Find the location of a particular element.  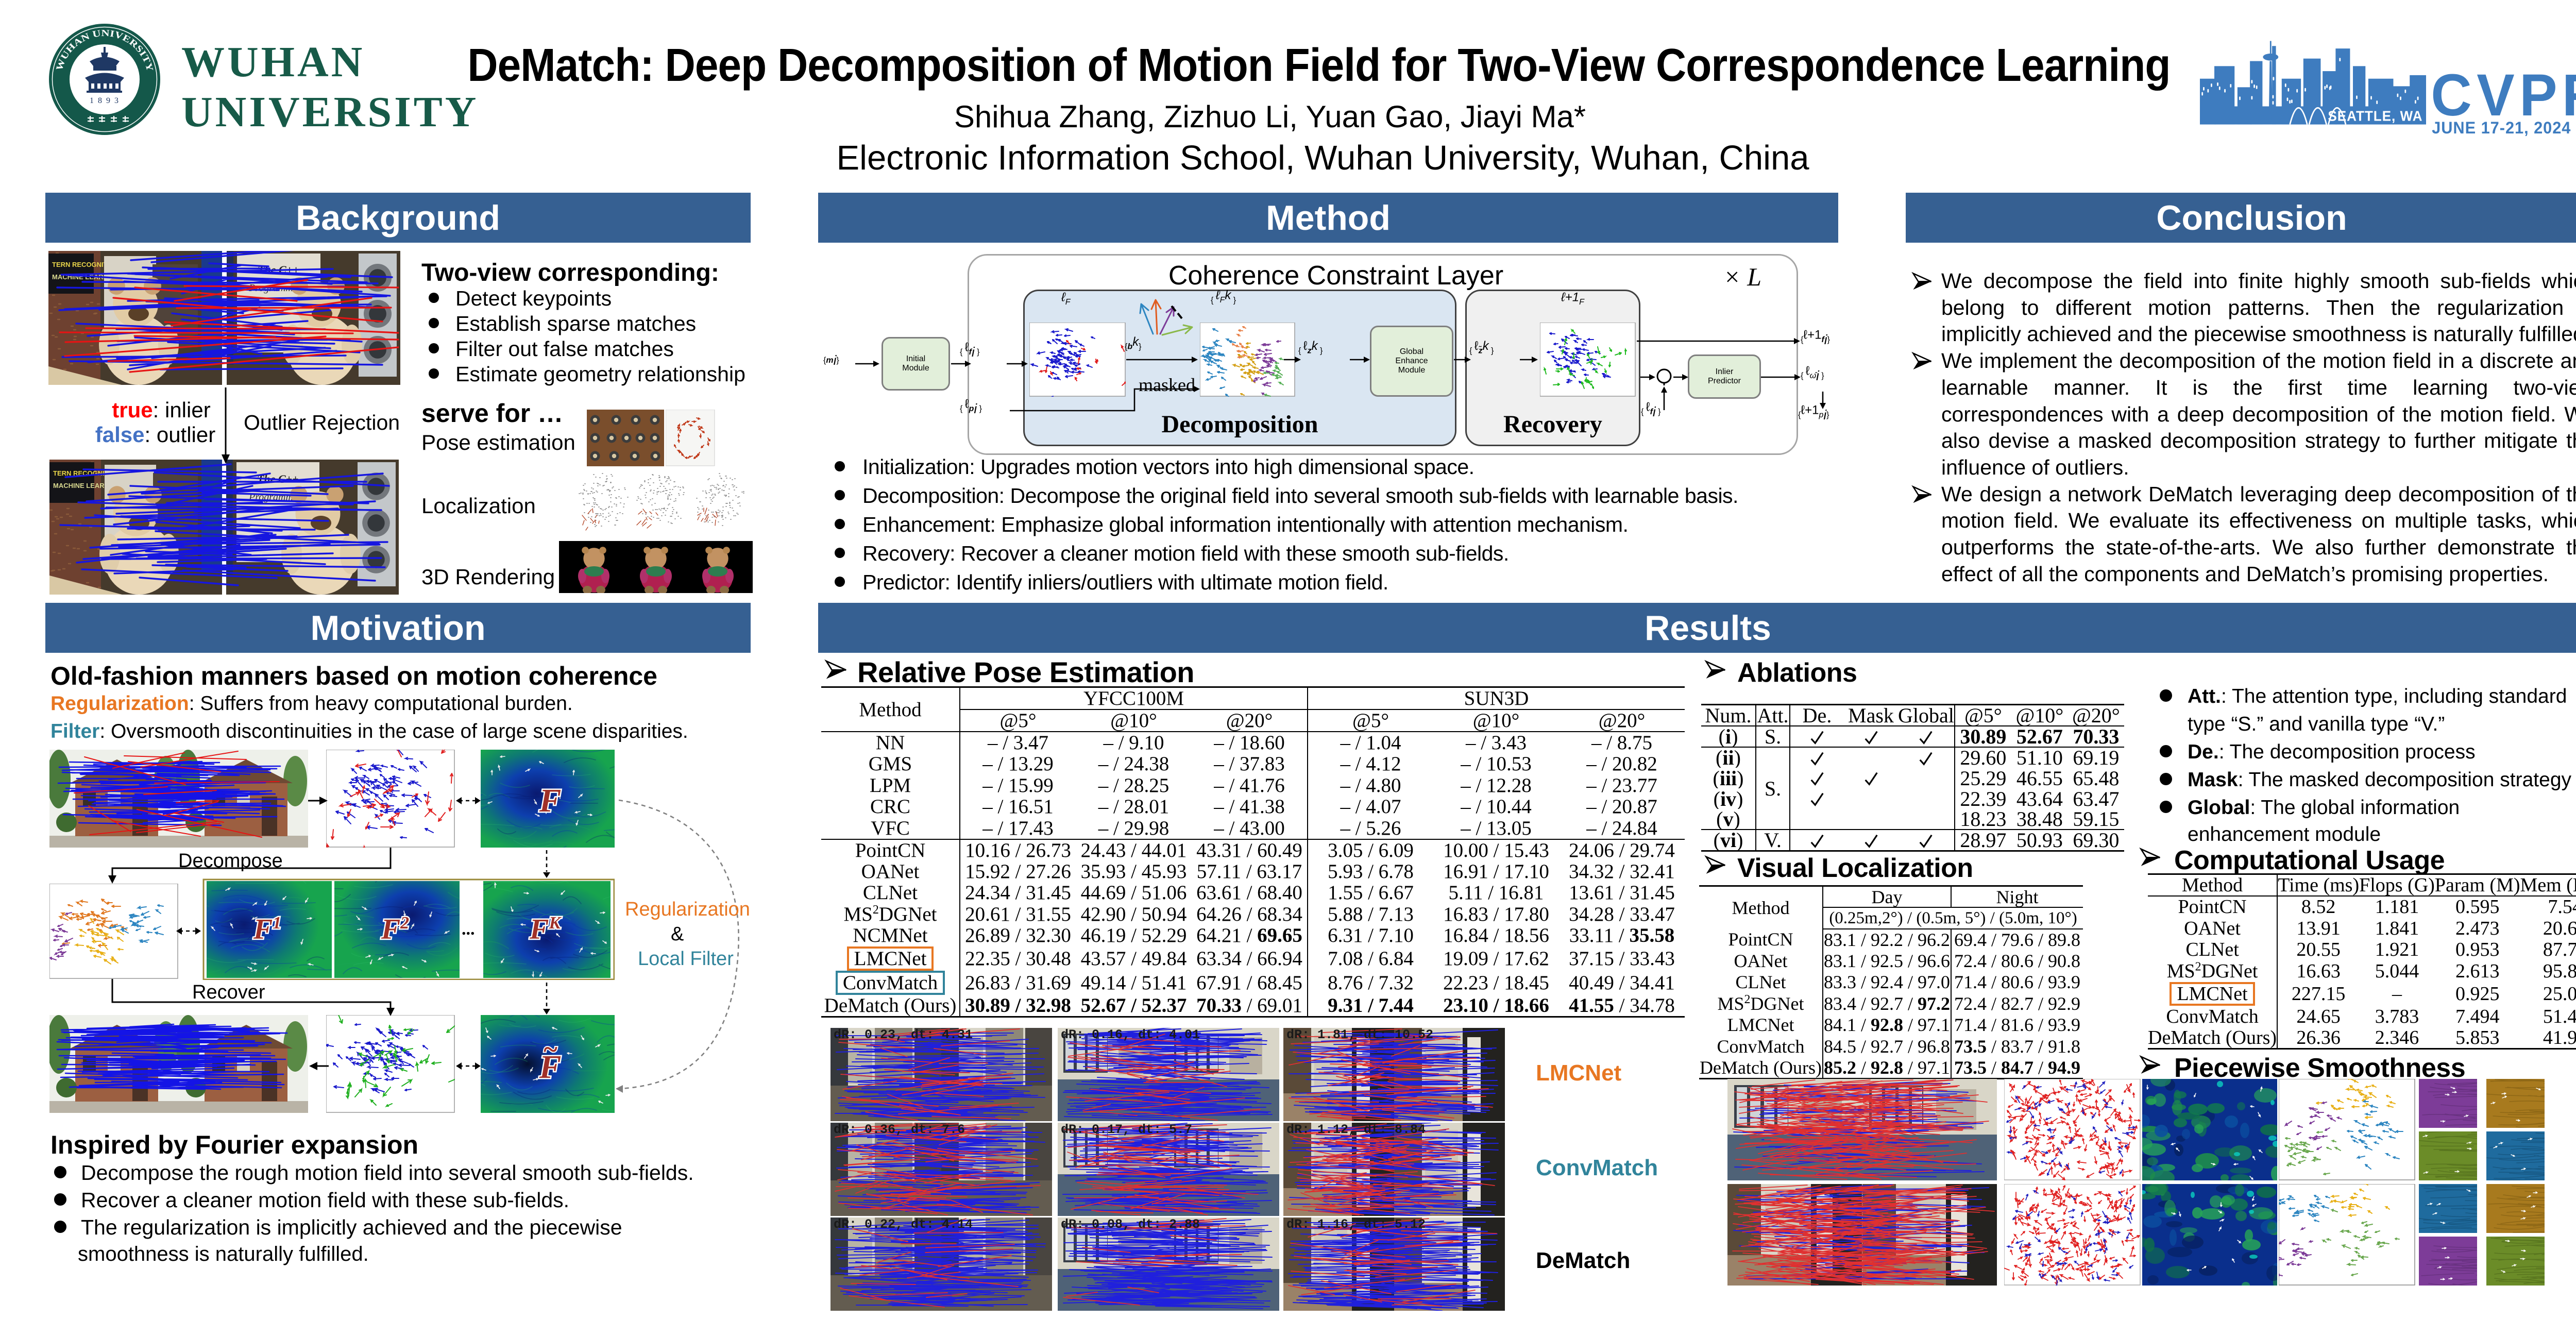

svg-text: dR: 0.16, dt: 4.01 is located at coordinates (1130, 1035).